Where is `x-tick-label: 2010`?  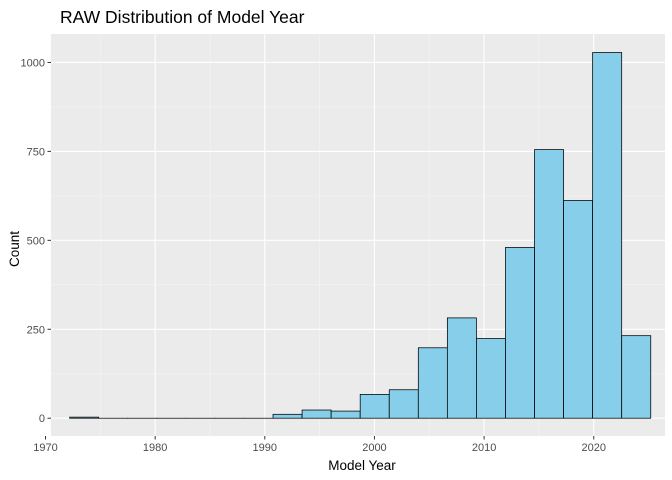 x-tick-label: 2010 is located at coordinates (484, 448).